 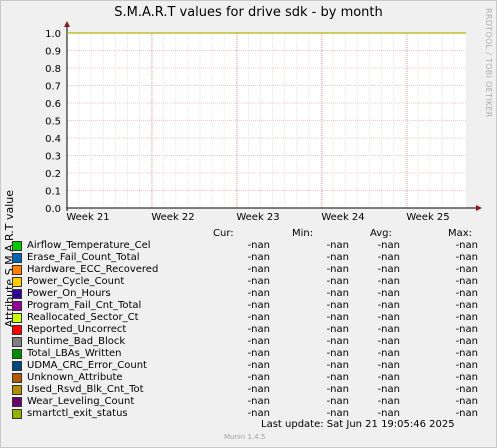 I want to click on legend-label: Total_LBAs_Written, so click(x=74, y=353).